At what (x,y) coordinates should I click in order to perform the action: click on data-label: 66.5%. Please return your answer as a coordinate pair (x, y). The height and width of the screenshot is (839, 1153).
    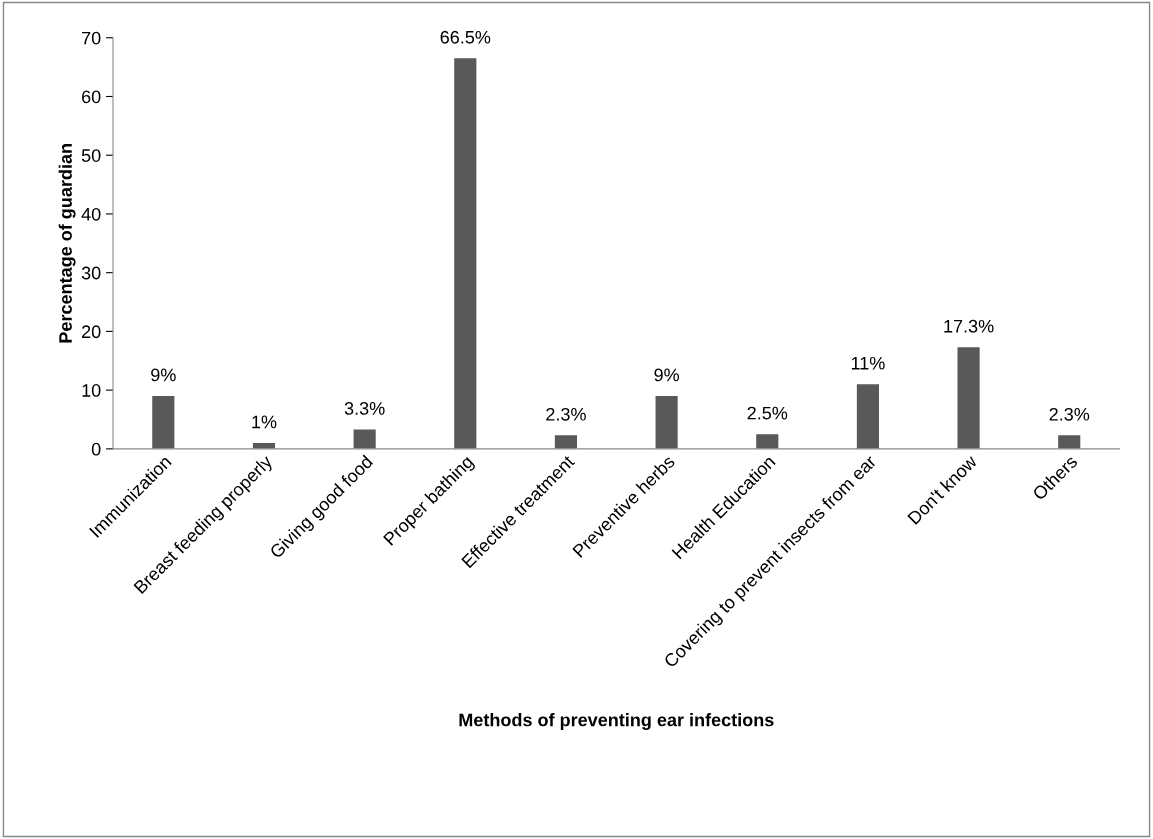
    Looking at the image, I should click on (465, 37).